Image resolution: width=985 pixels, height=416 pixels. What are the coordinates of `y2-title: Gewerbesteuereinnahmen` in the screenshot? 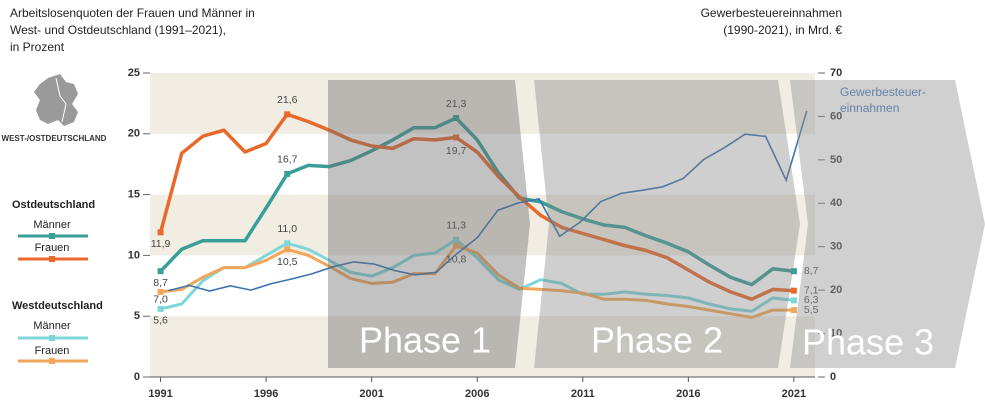 It's located at (771, 13).